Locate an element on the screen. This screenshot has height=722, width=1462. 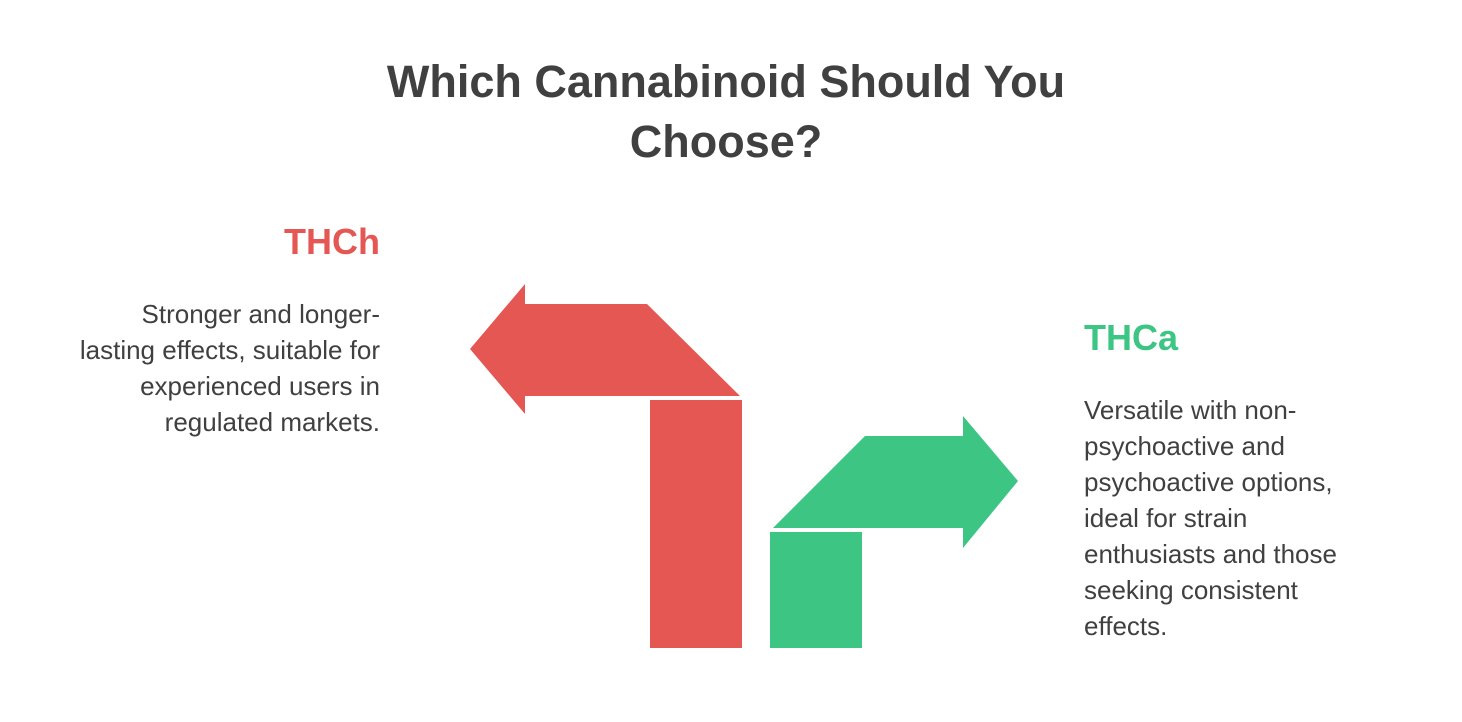
thca-arrow-head-icon is located at coordinates (895, 482).